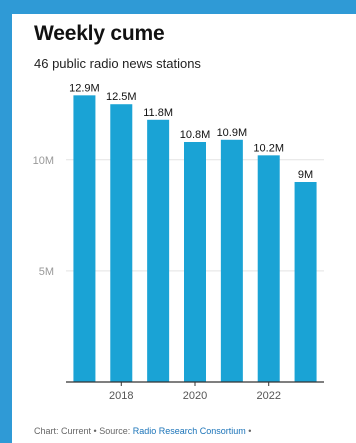 The height and width of the screenshot is (443, 356). Describe the element at coordinates (232, 133) in the screenshot. I see `bar-data-label: 10.9M` at that location.